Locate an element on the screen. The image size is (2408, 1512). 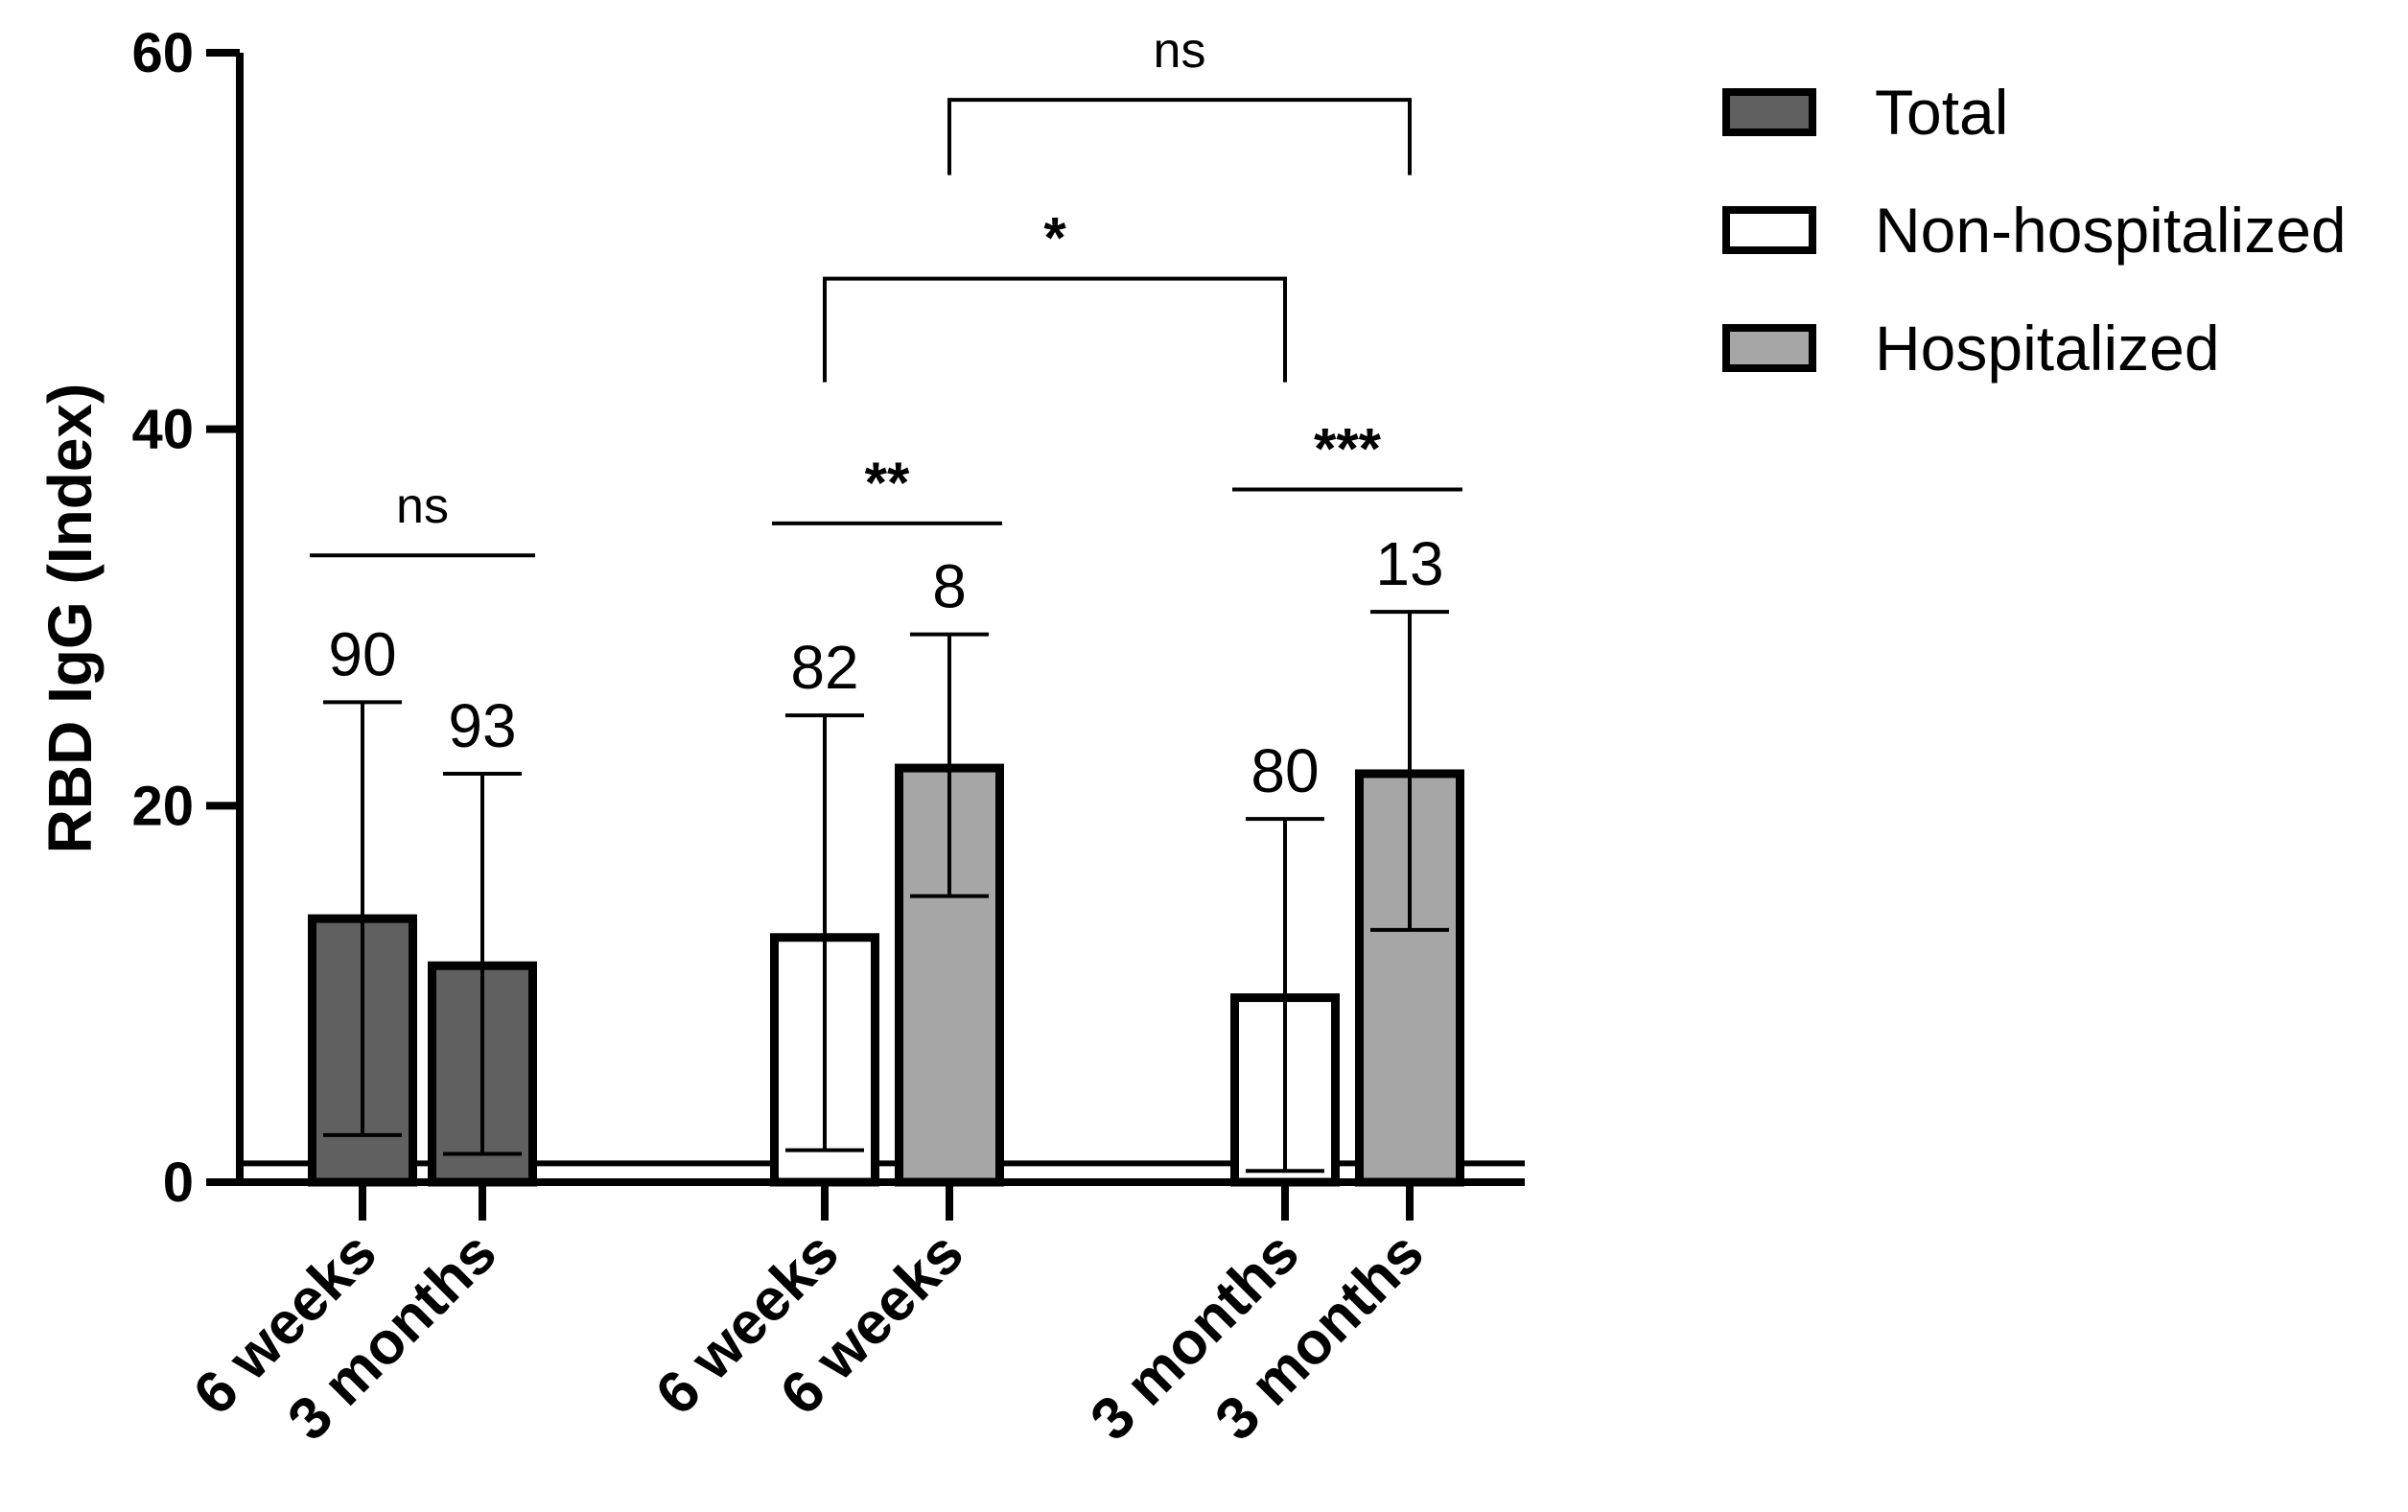
sample-size-label: 13 is located at coordinates (1409, 563).